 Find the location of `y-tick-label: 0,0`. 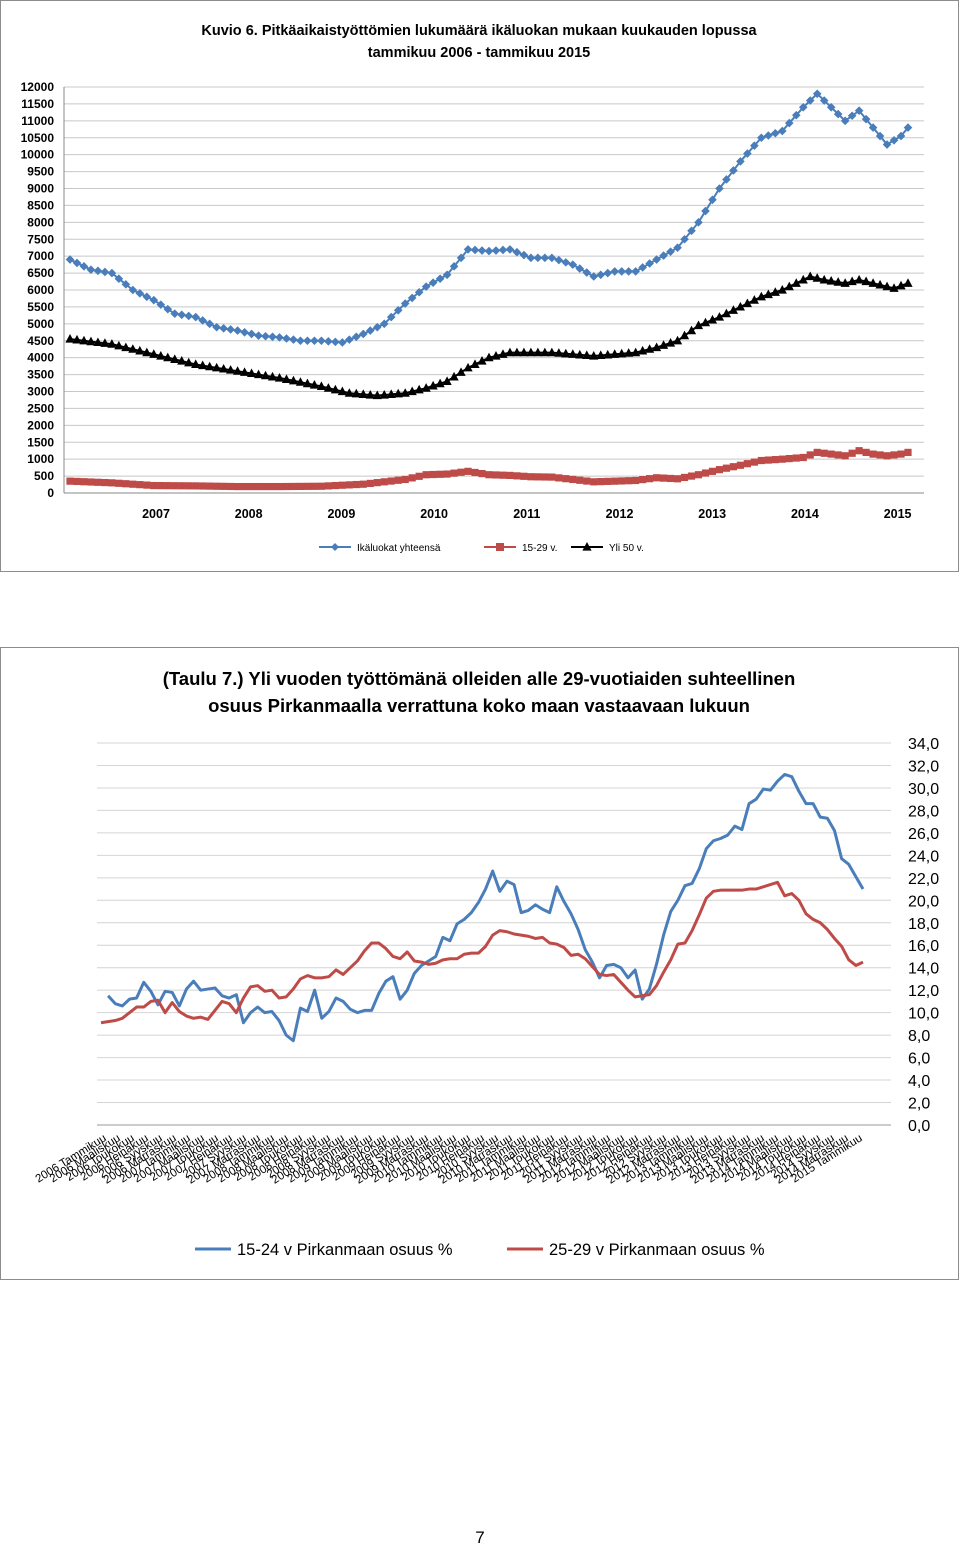

y-tick-label: 0,0 is located at coordinates (919, 1126).